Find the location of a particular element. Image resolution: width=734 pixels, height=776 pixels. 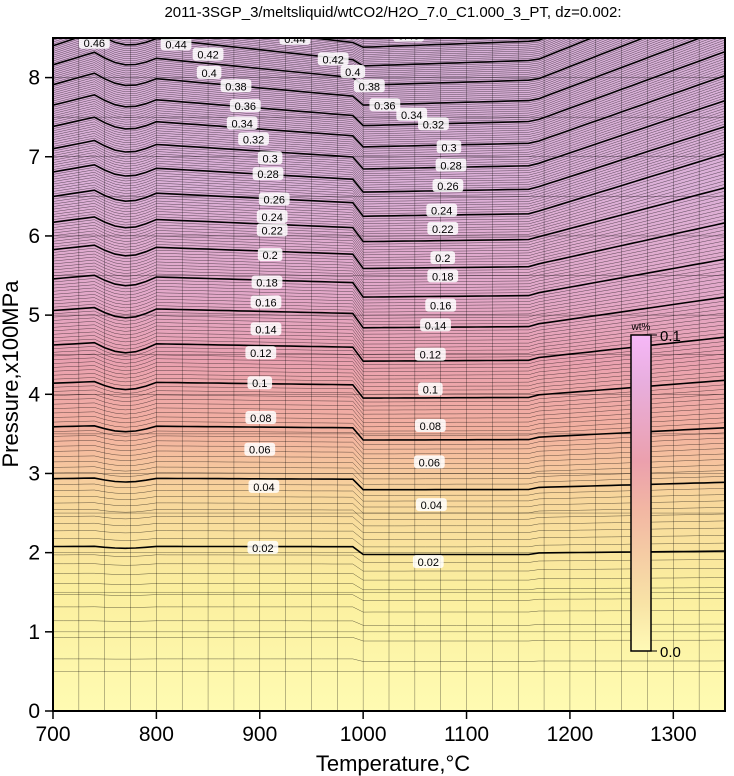

contour-label: 0.18 is located at coordinates (443, 276).